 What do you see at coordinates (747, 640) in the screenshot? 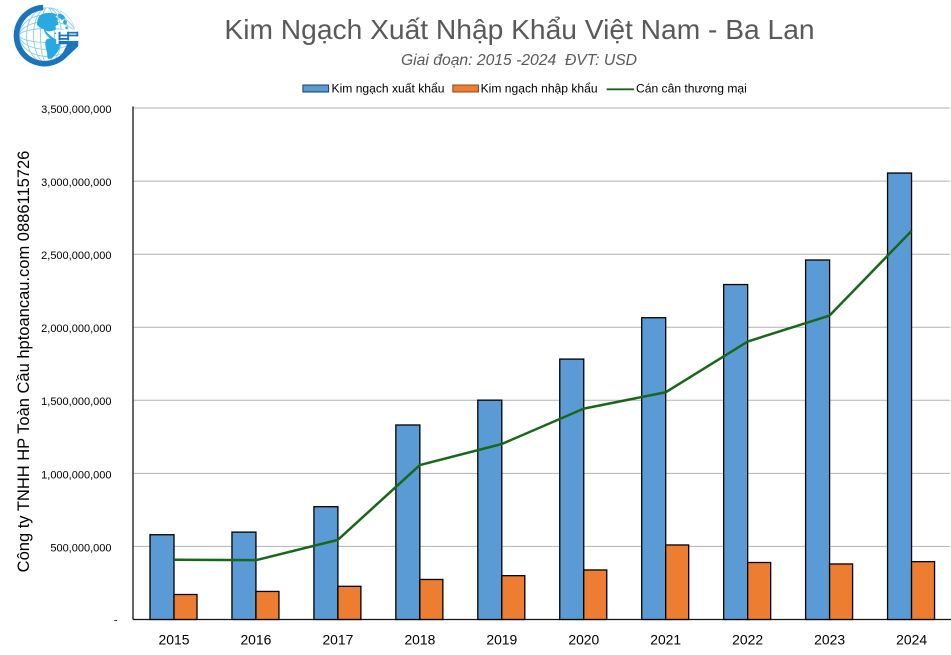
I see `svg-text: 2022` at bounding box center [747, 640].